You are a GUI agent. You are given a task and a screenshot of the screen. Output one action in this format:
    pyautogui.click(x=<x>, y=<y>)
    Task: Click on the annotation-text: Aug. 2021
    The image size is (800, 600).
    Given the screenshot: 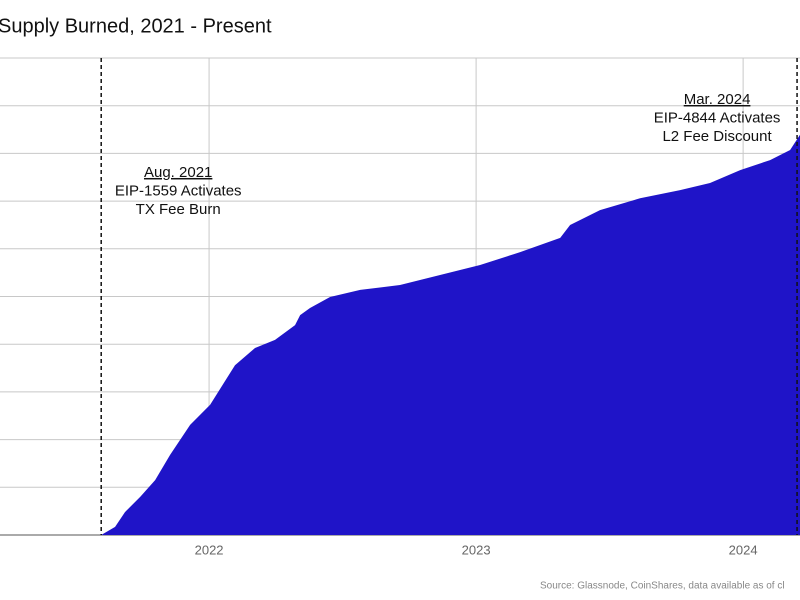 What is the action you would take?
    pyautogui.click(x=178, y=172)
    